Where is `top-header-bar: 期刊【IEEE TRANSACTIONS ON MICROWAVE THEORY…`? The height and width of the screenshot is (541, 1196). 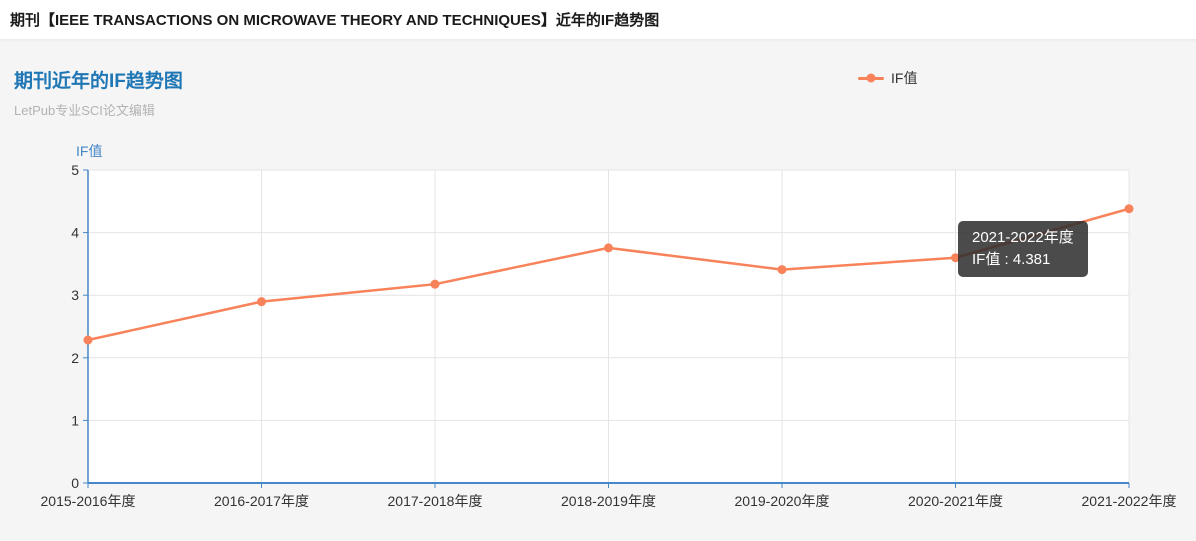
top-header-bar: 期刊【IEEE TRANSACTIONS ON MICROWAVE THEORY… is located at coordinates (598, 20).